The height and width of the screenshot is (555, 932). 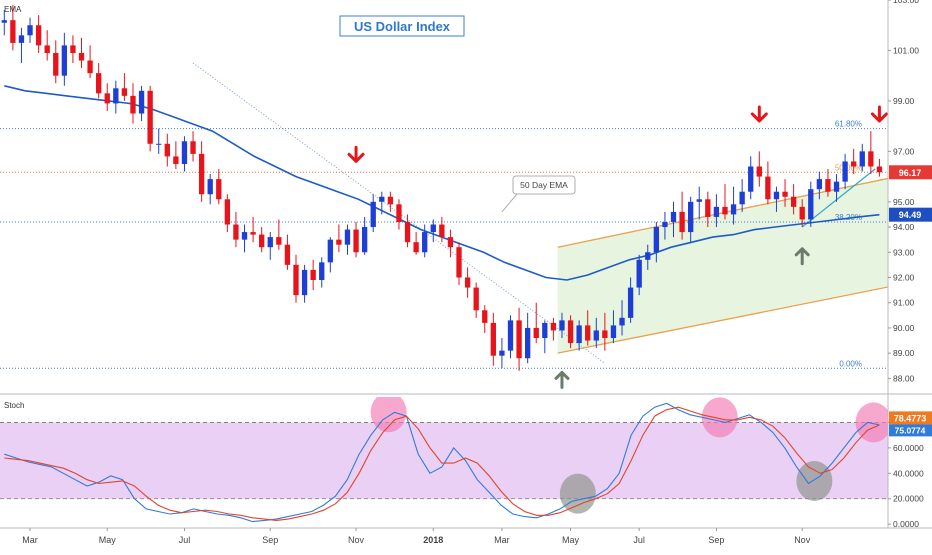 I want to click on time-tick-label-5: 2018, so click(x=433, y=540).